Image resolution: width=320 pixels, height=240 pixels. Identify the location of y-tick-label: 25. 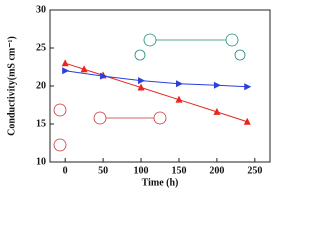
(41, 47).